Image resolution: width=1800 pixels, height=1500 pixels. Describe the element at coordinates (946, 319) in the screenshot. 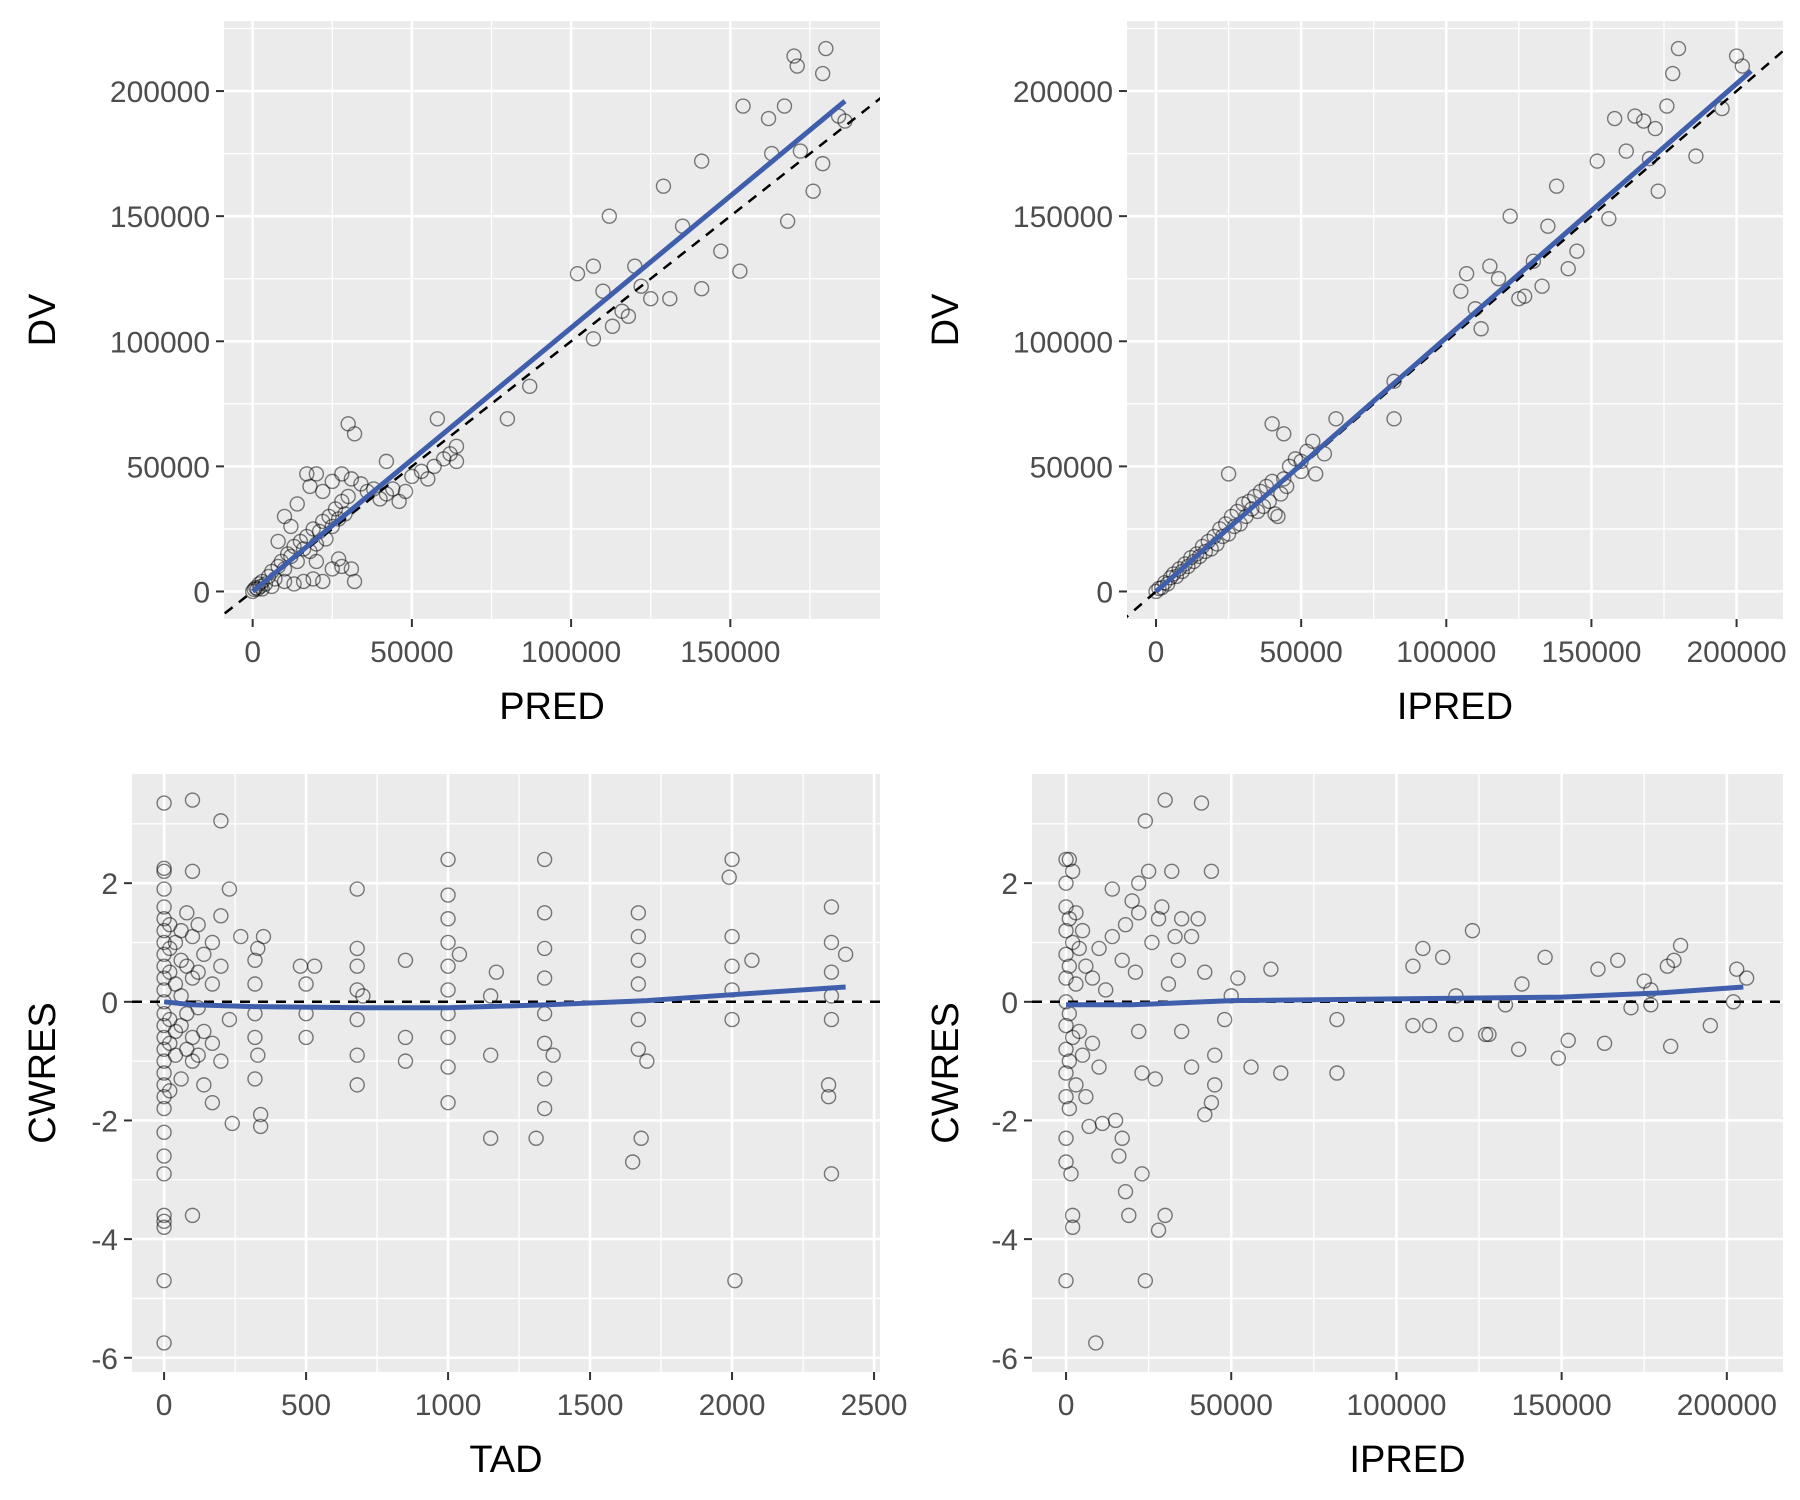

I see `y-axis-title: DV` at that location.